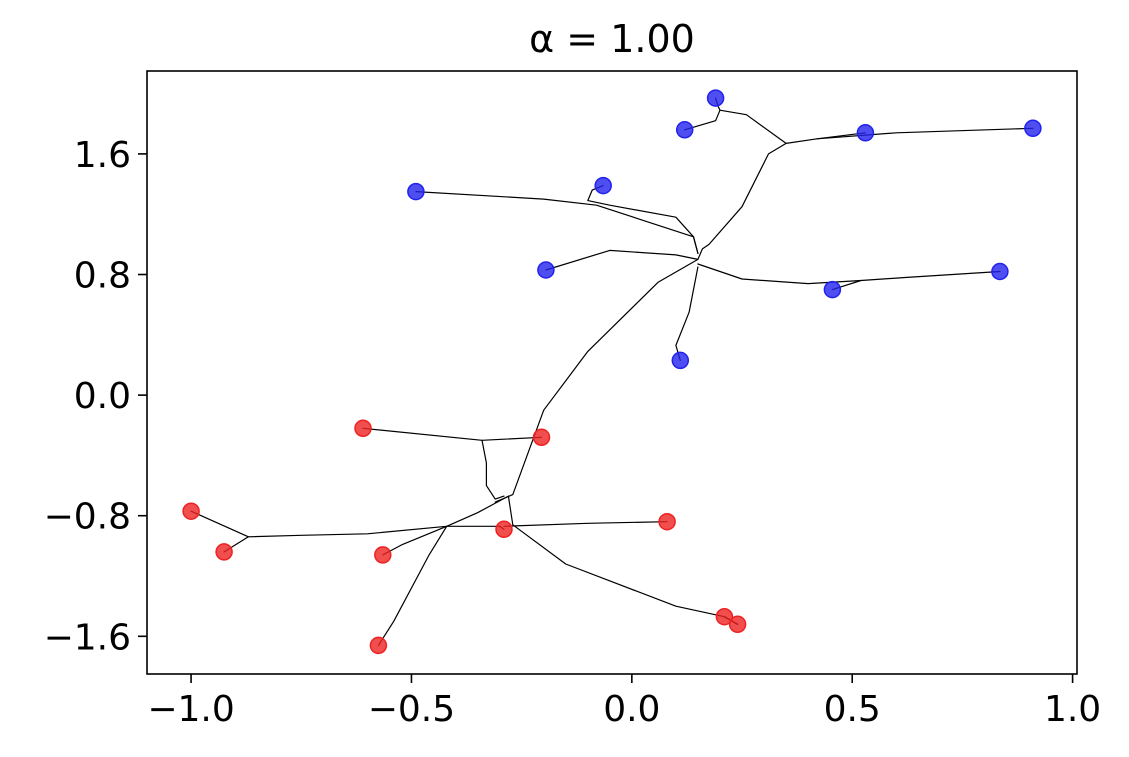 The width and height of the screenshot is (1129, 757). I want to click on y-tick-label: 0.8, so click(102, 276).